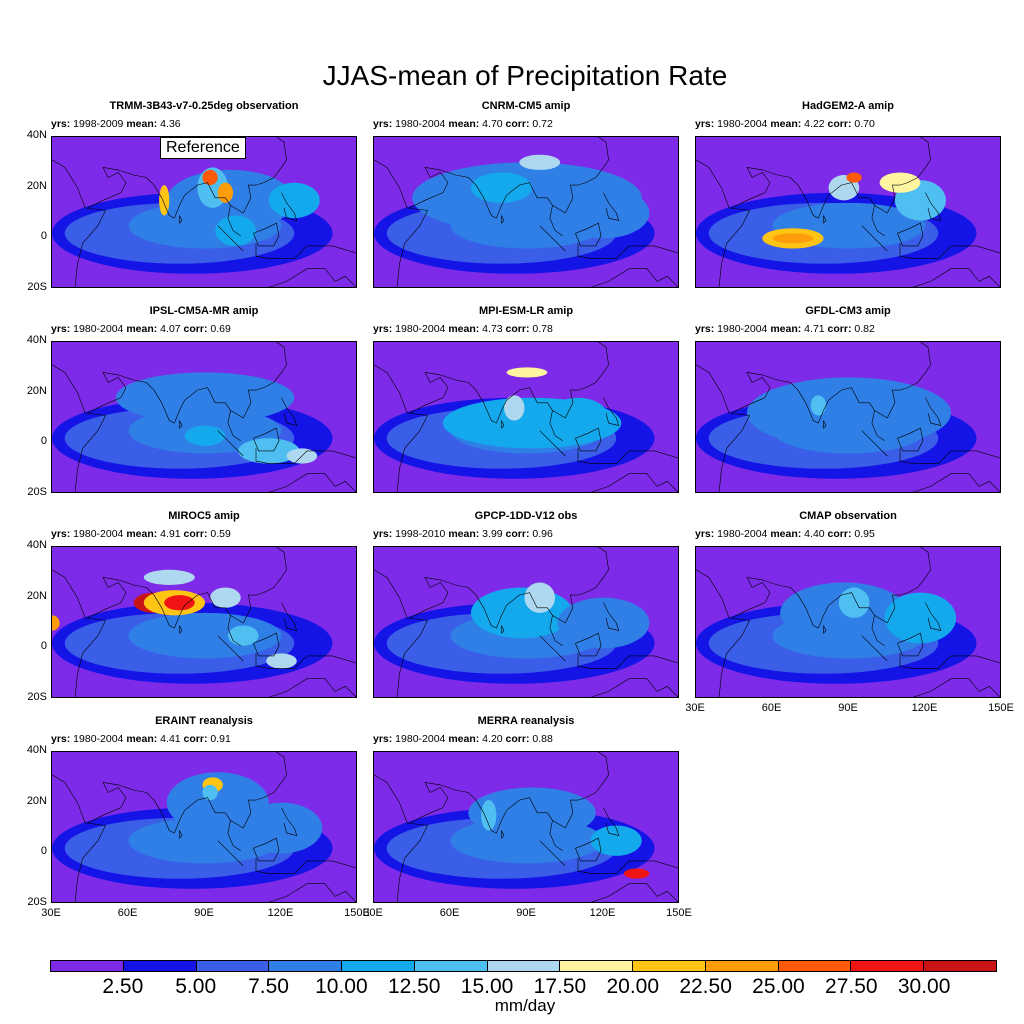 The image size is (1024, 1024). I want to click on colorbar-level-label: 20.00, so click(633, 986).